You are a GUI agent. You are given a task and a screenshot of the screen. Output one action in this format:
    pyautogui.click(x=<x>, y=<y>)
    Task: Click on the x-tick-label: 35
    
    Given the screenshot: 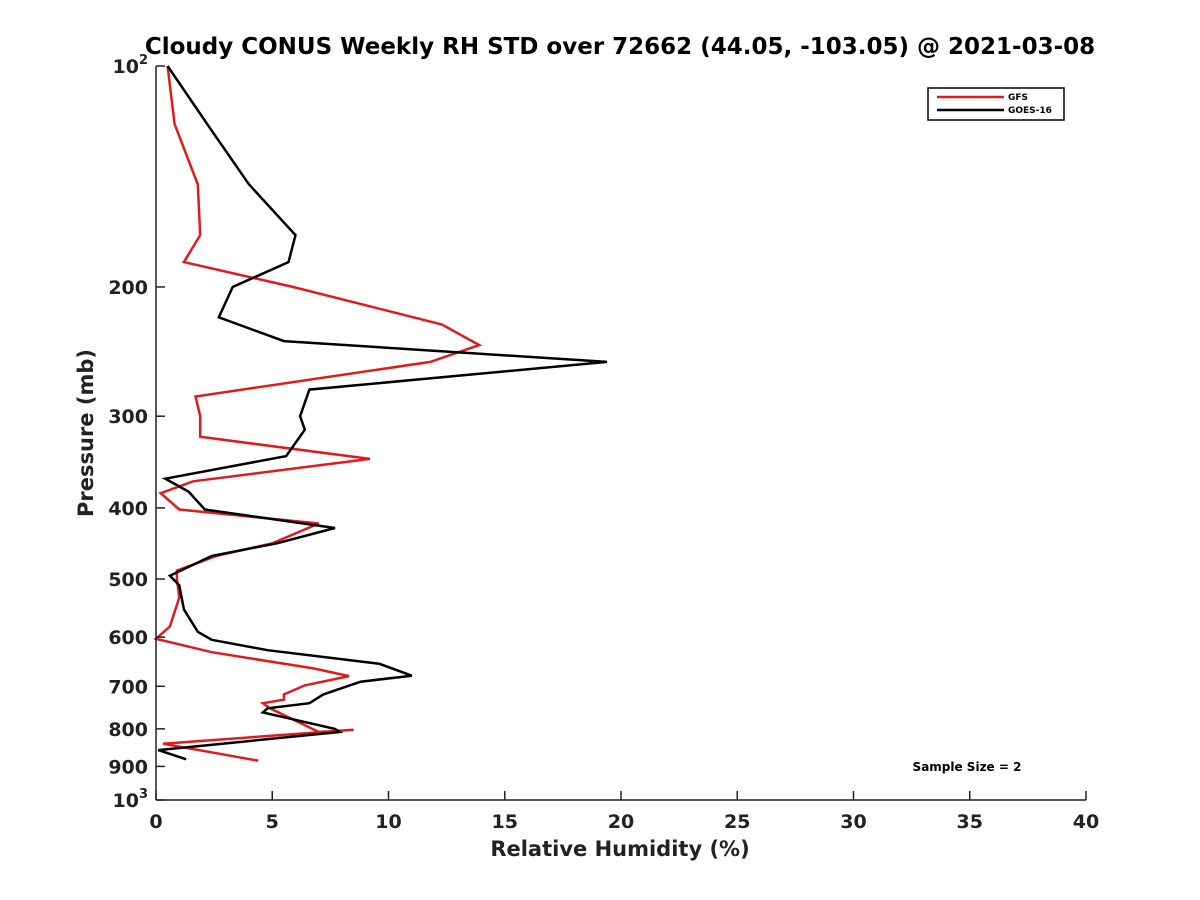 What is the action you would take?
    pyautogui.click(x=970, y=822)
    